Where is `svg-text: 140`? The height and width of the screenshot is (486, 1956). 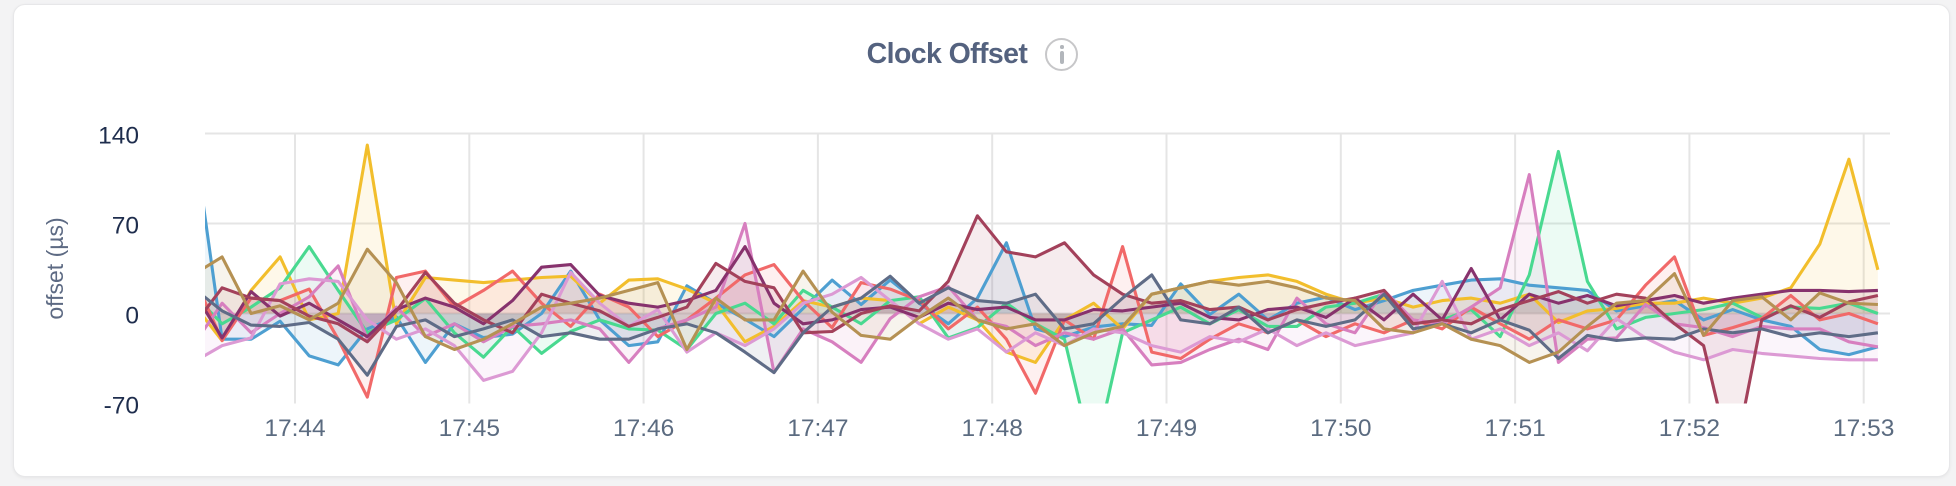
svg-text: 140 is located at coordinates (118, 136).